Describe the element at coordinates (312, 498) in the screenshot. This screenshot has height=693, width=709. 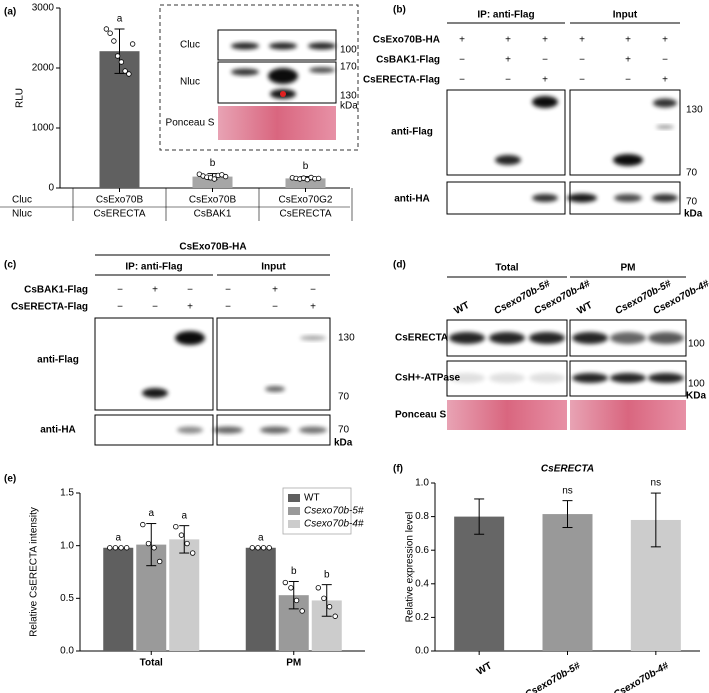
I see `legend-entry: WT` at that location.